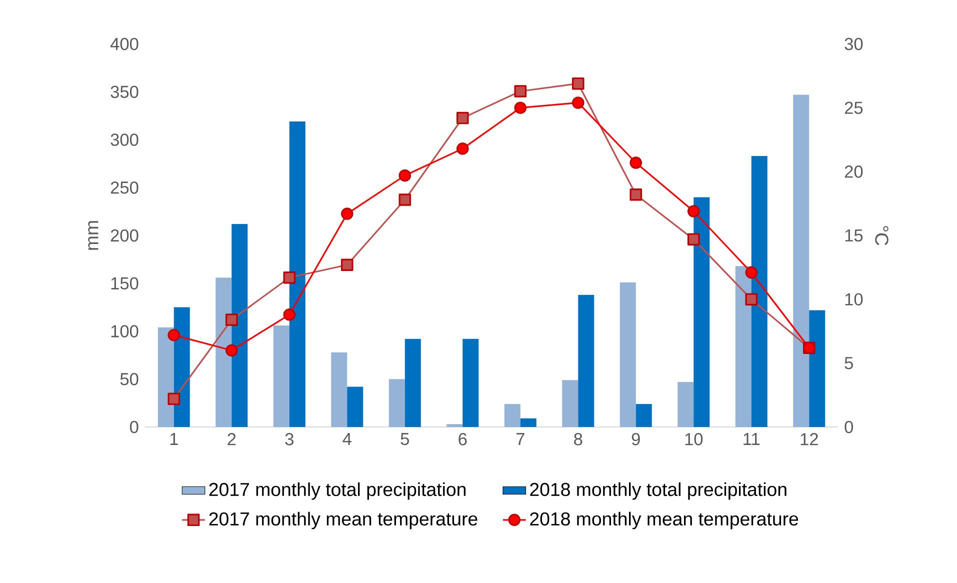  What do you see at coordinates (134, 427) in the screenshot?
I see `y-tick-label: 0` at bounding box center [134, 427].